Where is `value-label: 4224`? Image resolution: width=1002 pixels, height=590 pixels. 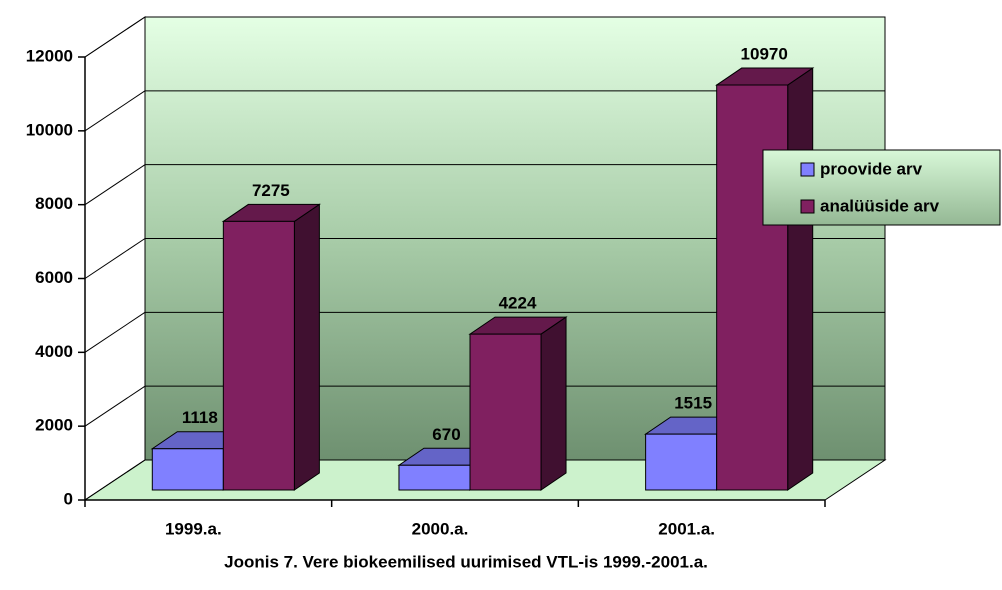 value-label: 4224 is located at coordinates (518, 303).